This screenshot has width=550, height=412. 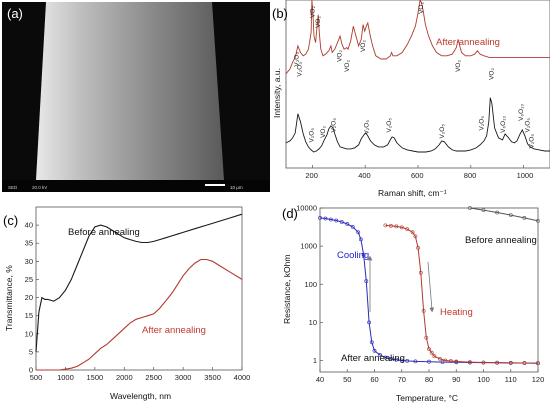 I want to click on resistance-y-label: Resistance, kOhm, so click(x=287, y=289).